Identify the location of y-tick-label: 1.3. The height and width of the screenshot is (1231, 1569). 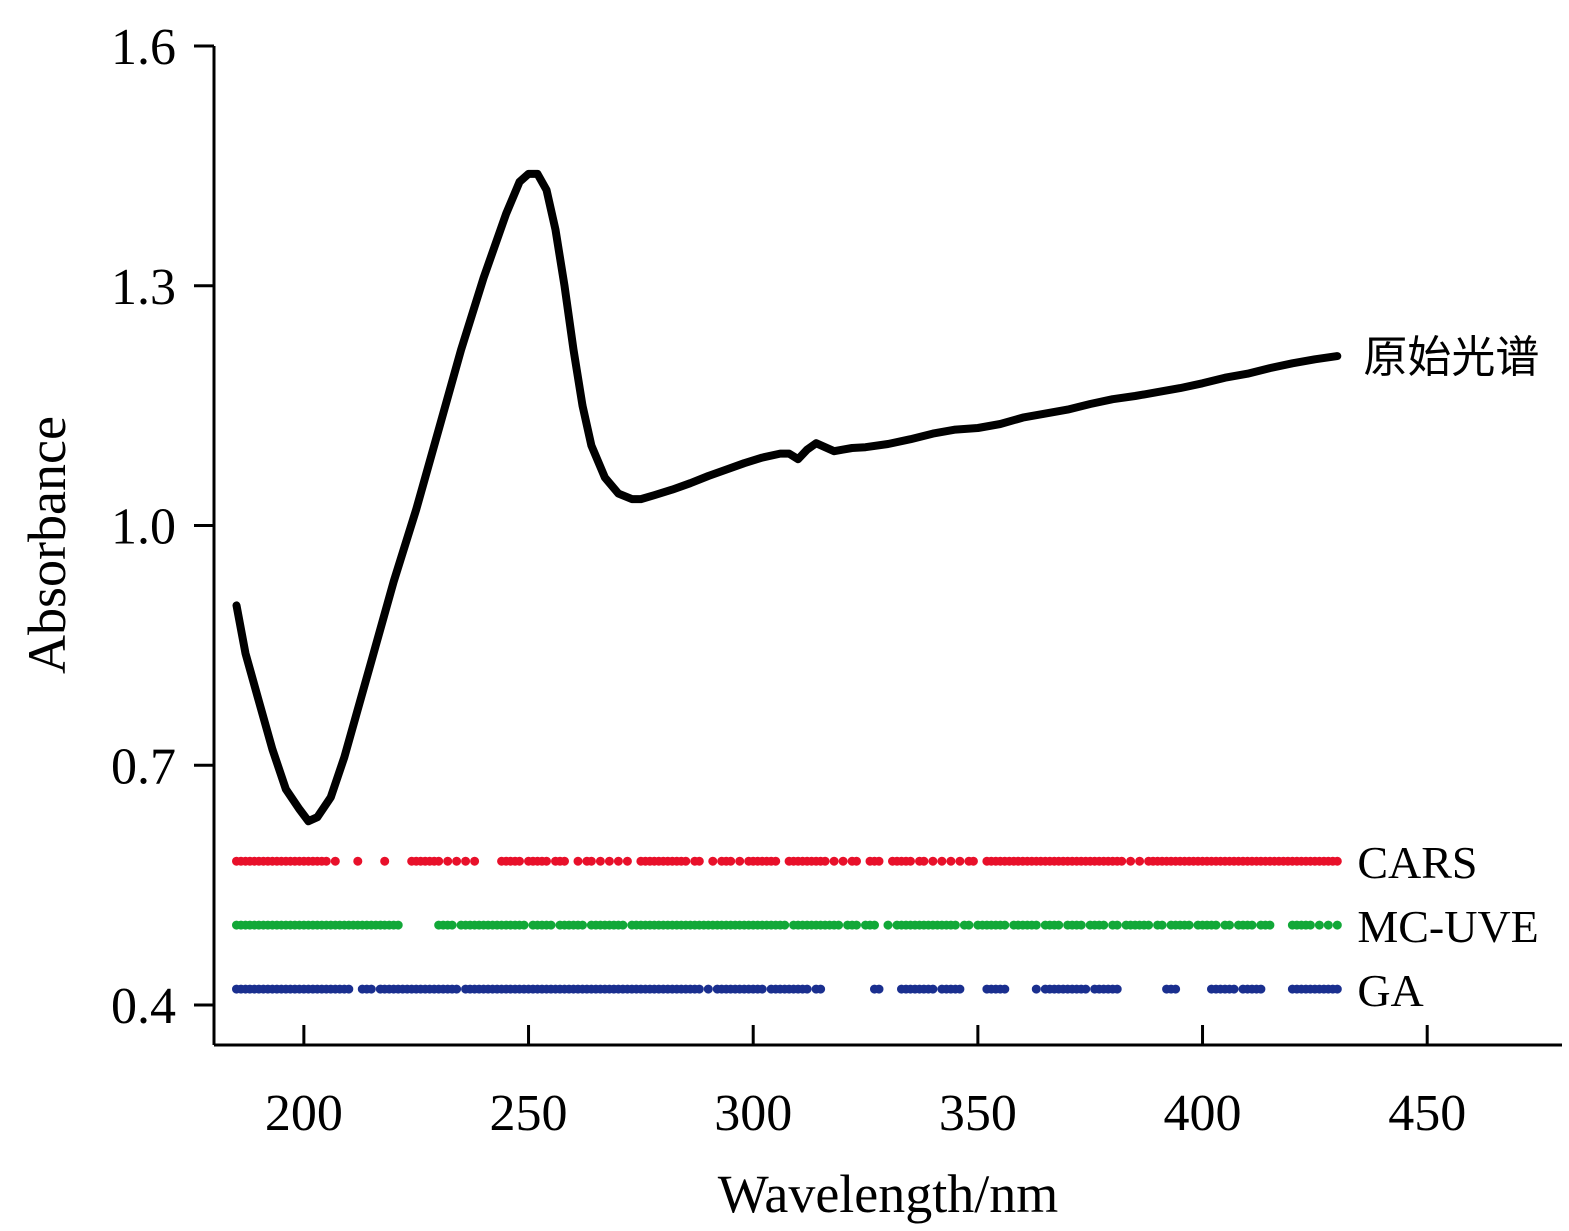
(143, 287).